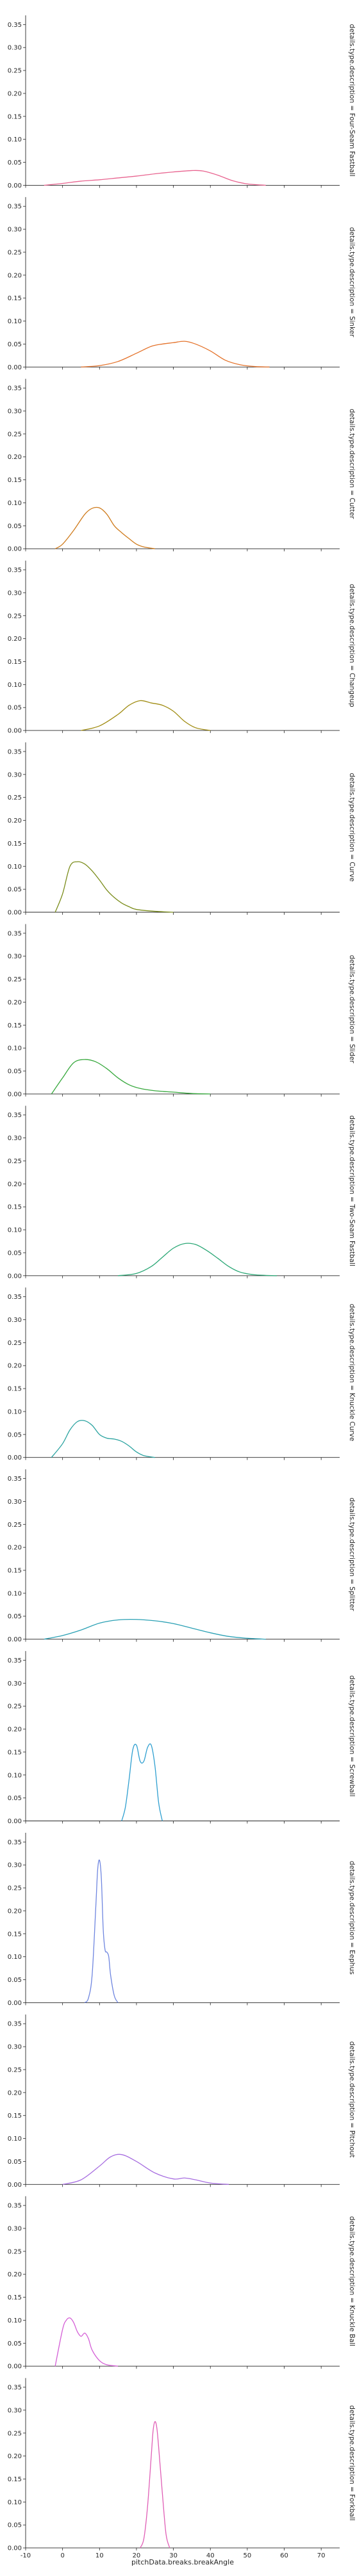 The image size is (364, 2576). I want to click on x-tick-label: 60, so click(284, 2555).